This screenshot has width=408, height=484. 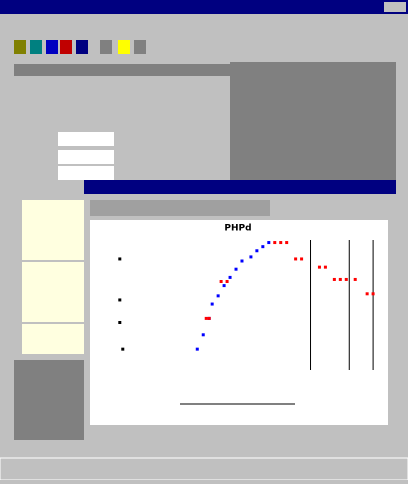 I want to click on chart-toolbar, so click(x=180, y=208).